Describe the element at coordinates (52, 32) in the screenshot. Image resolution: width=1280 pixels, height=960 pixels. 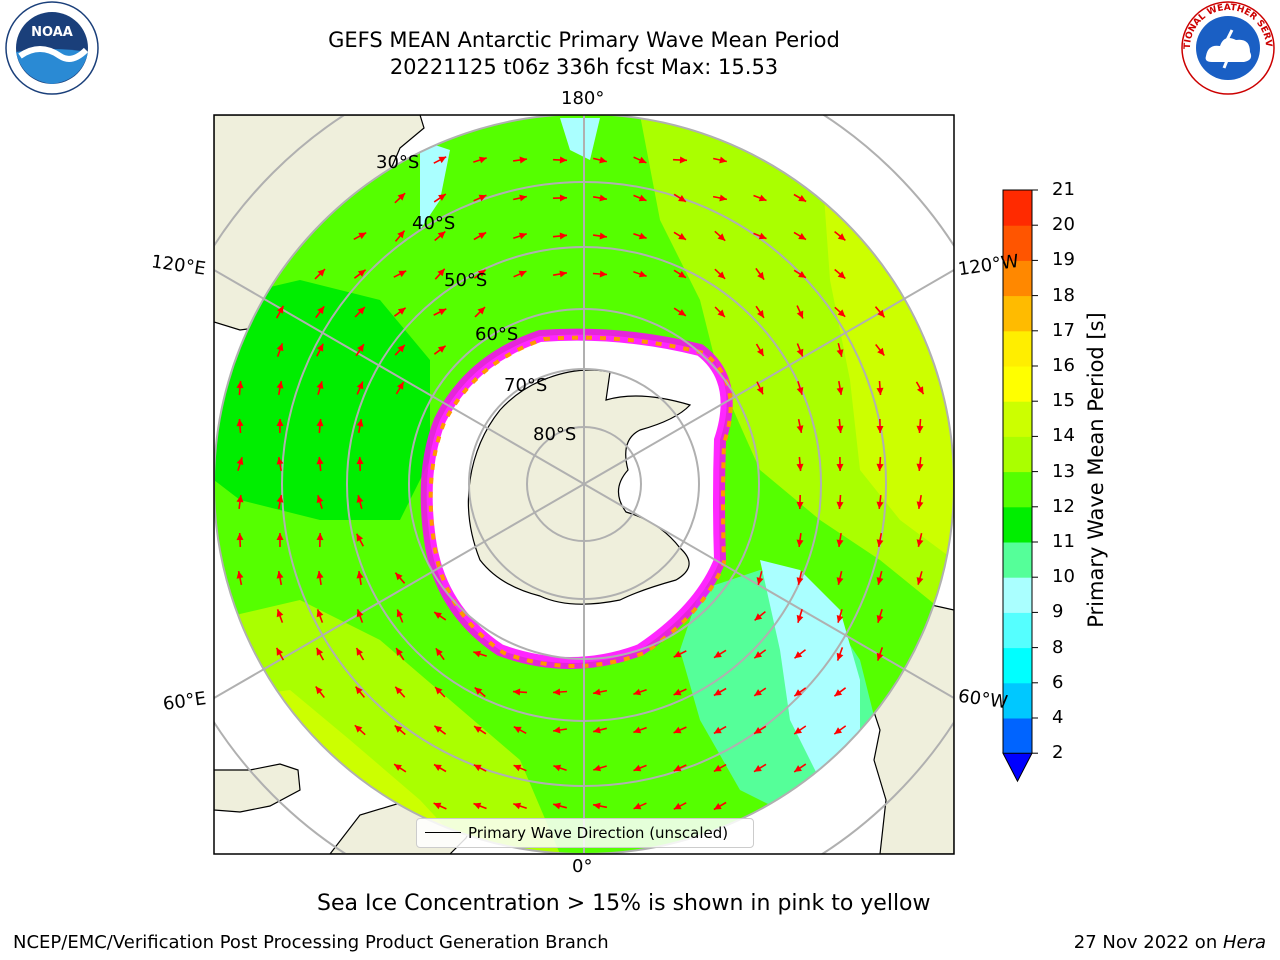
I see `noaa-logo-text: NOAA` at that location.